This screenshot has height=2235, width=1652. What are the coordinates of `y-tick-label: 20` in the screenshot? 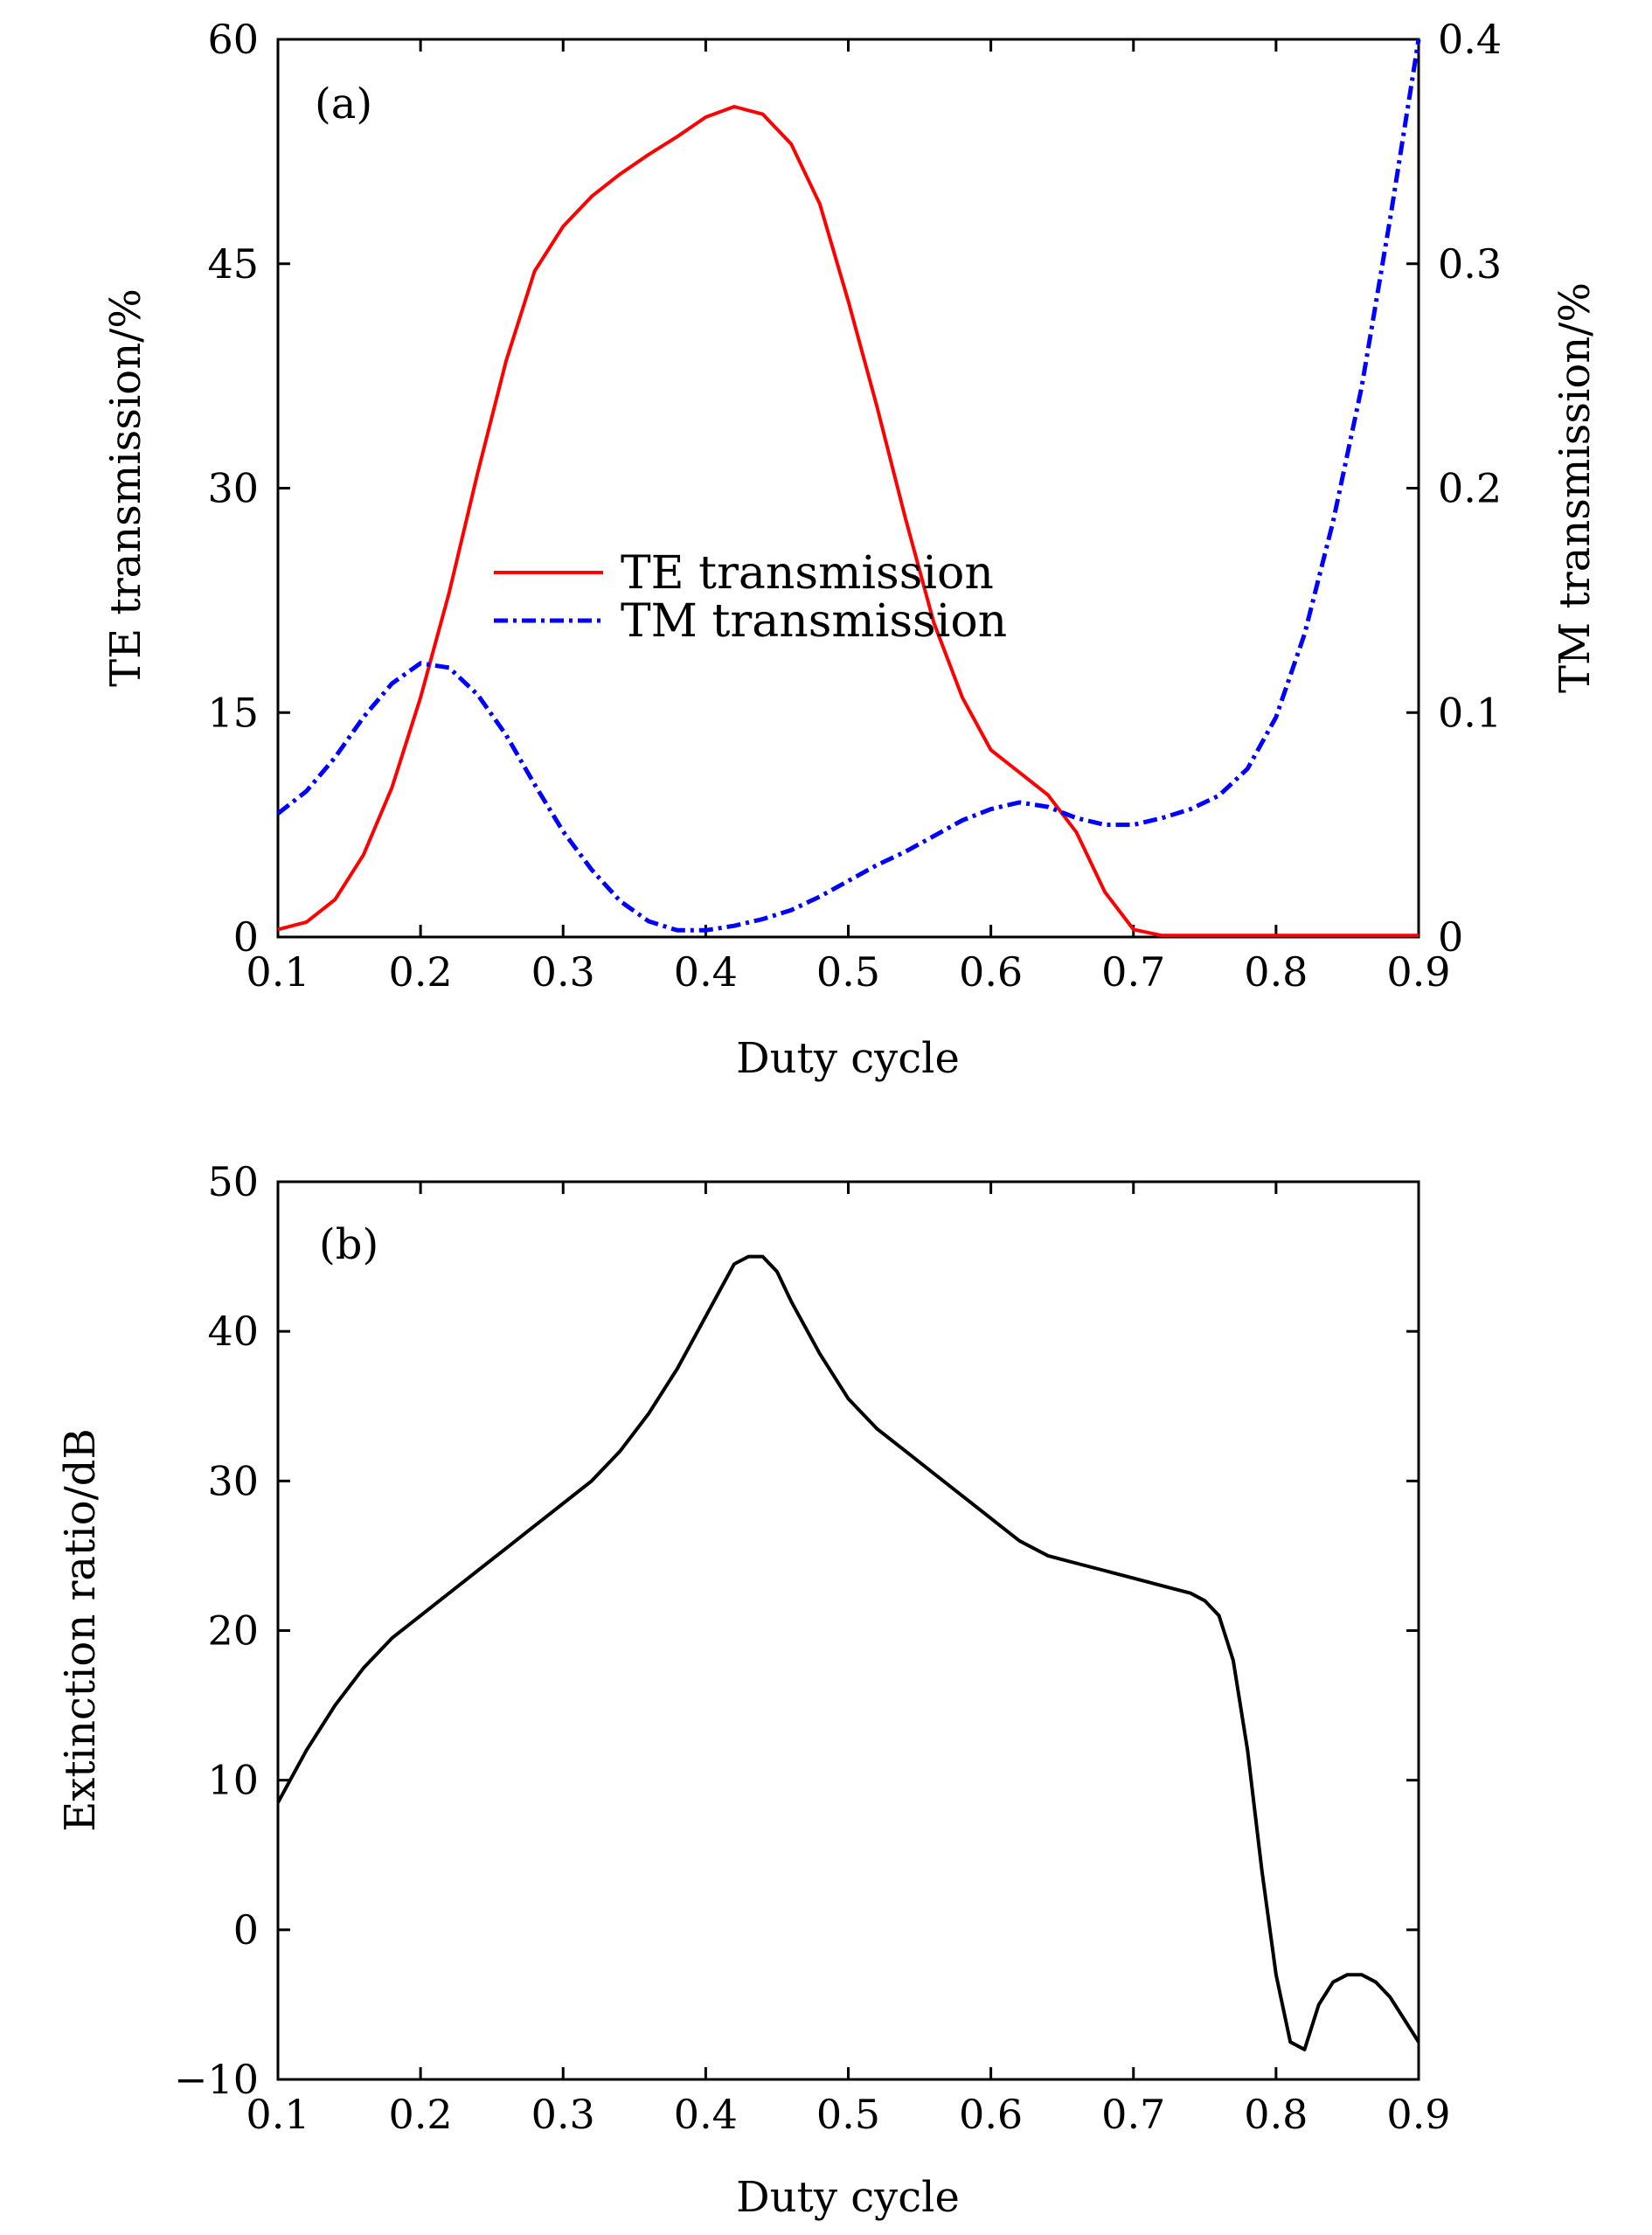 It's located at (233, 1631).